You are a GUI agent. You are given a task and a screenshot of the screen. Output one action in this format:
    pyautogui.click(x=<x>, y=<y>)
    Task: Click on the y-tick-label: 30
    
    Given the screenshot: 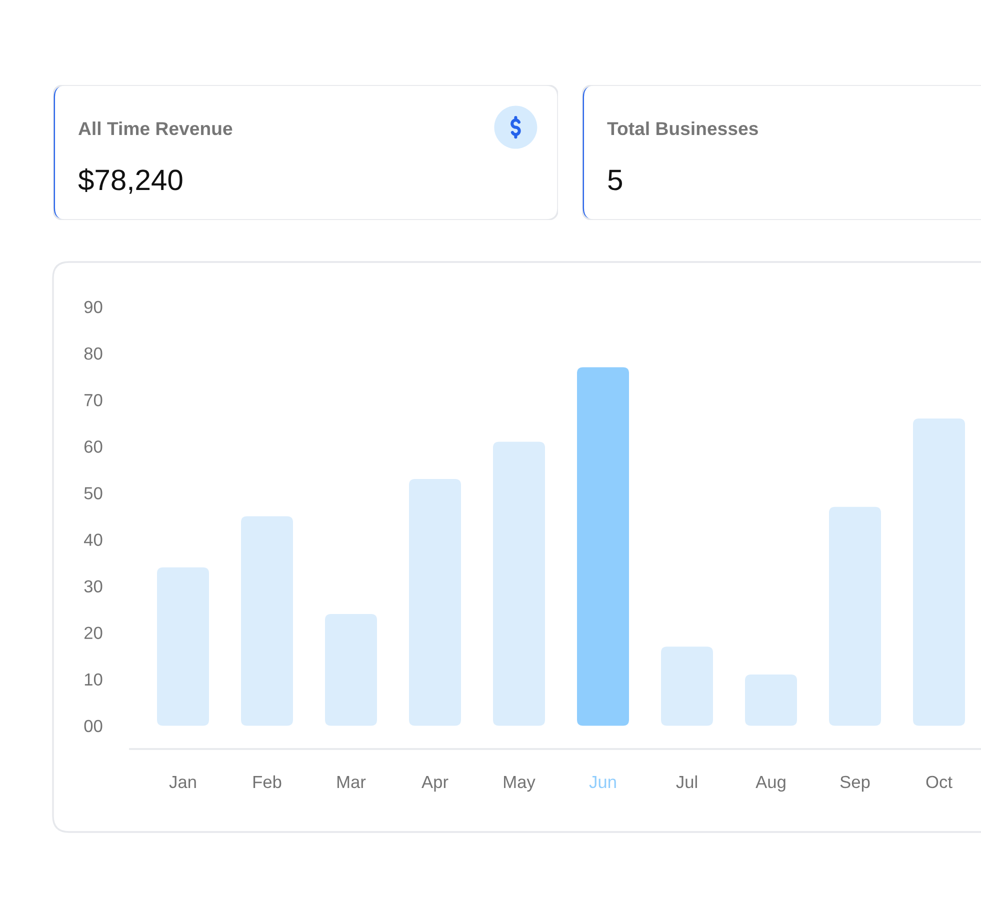 What is the action you would take?
    pyautogui.click(x=93, y=586)
    